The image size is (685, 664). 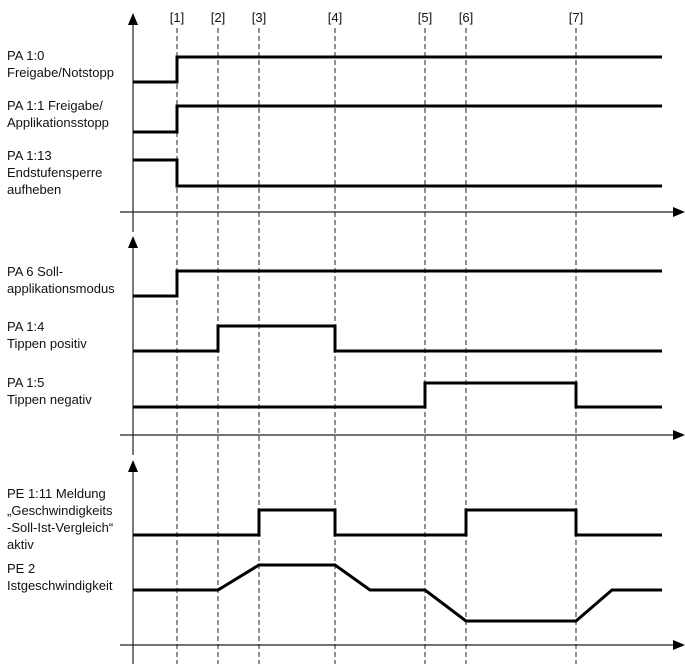 What do you see at coordinates (55, 105) in the screenshot?
I see `signal-label: PA 1:1 Freigabe/` at bounding box center [55, 105].